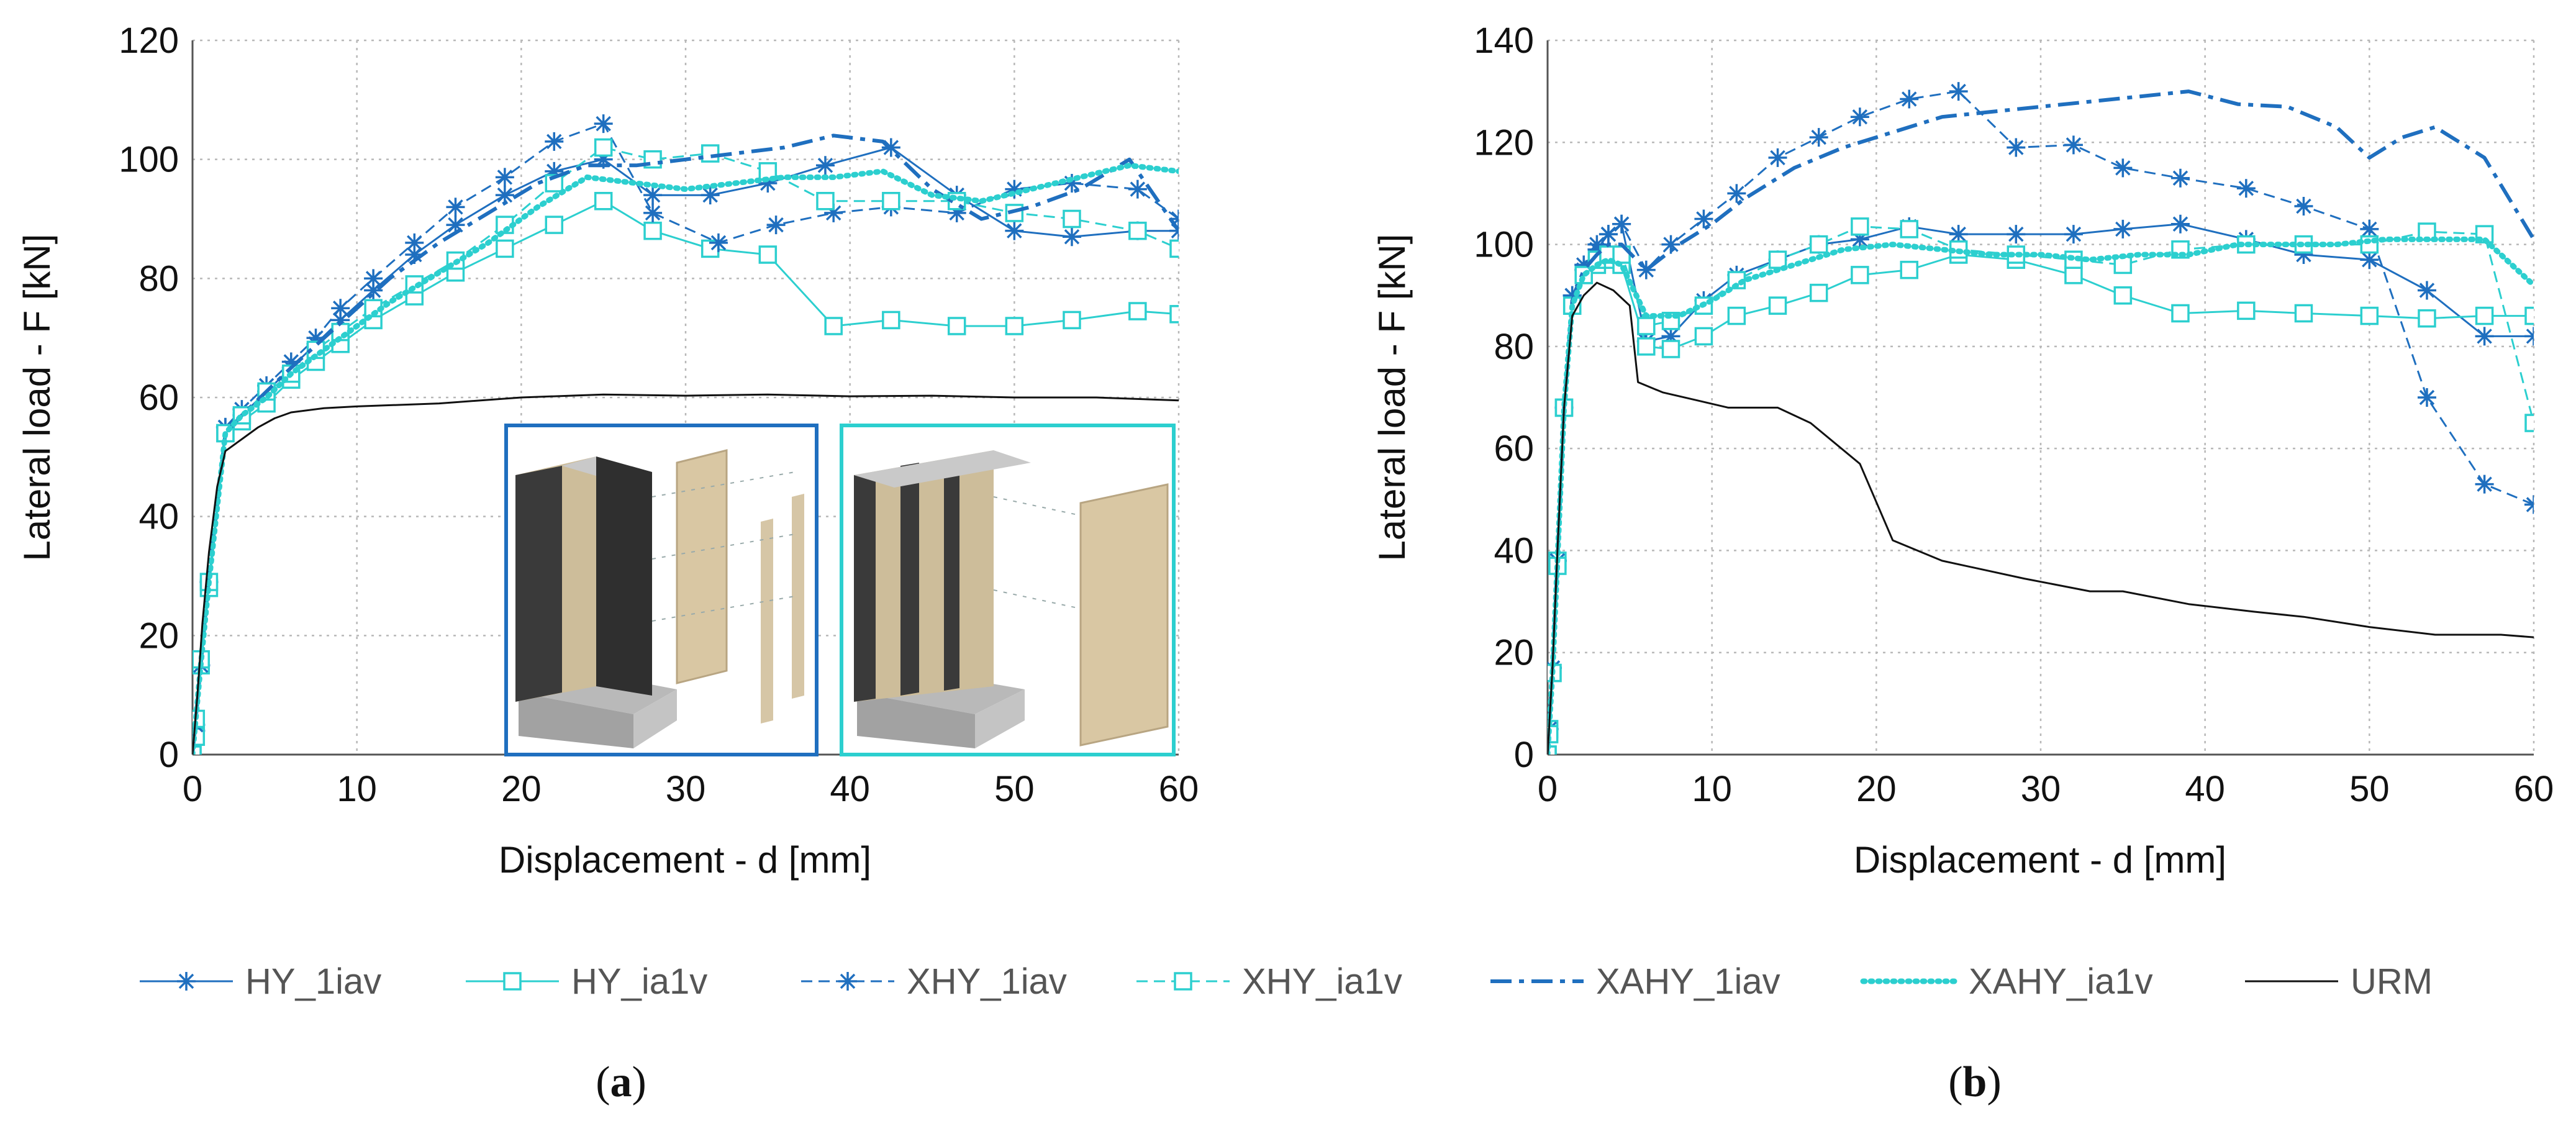 The height and width of the screenshot is (1121, 2576). I want to click on legend-label: XHY_ia1v, so click(1322, 982).